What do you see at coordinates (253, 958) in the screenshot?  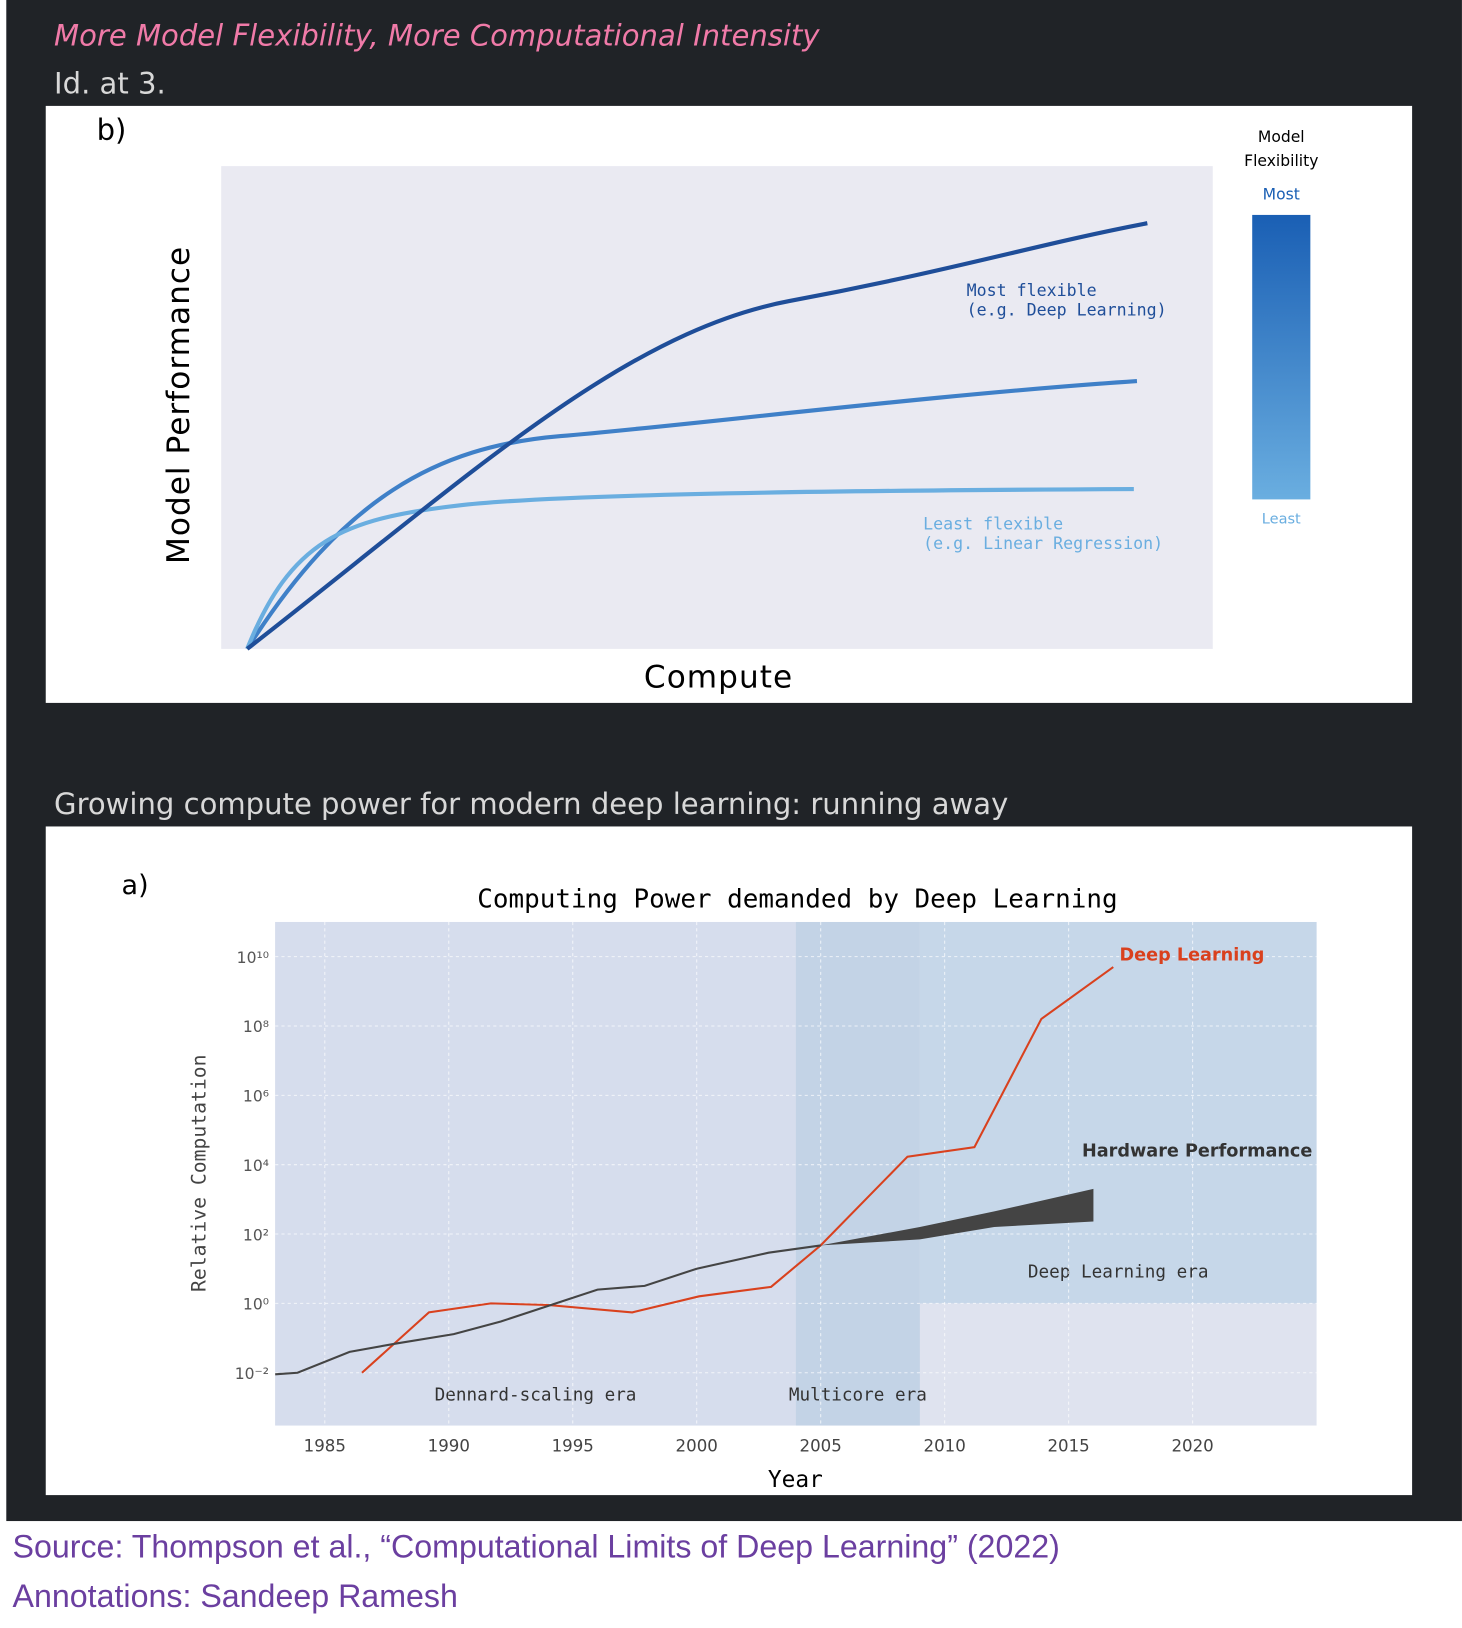 I see `y-tick-label: 10¹⁰` at bounding box center [253, 958].